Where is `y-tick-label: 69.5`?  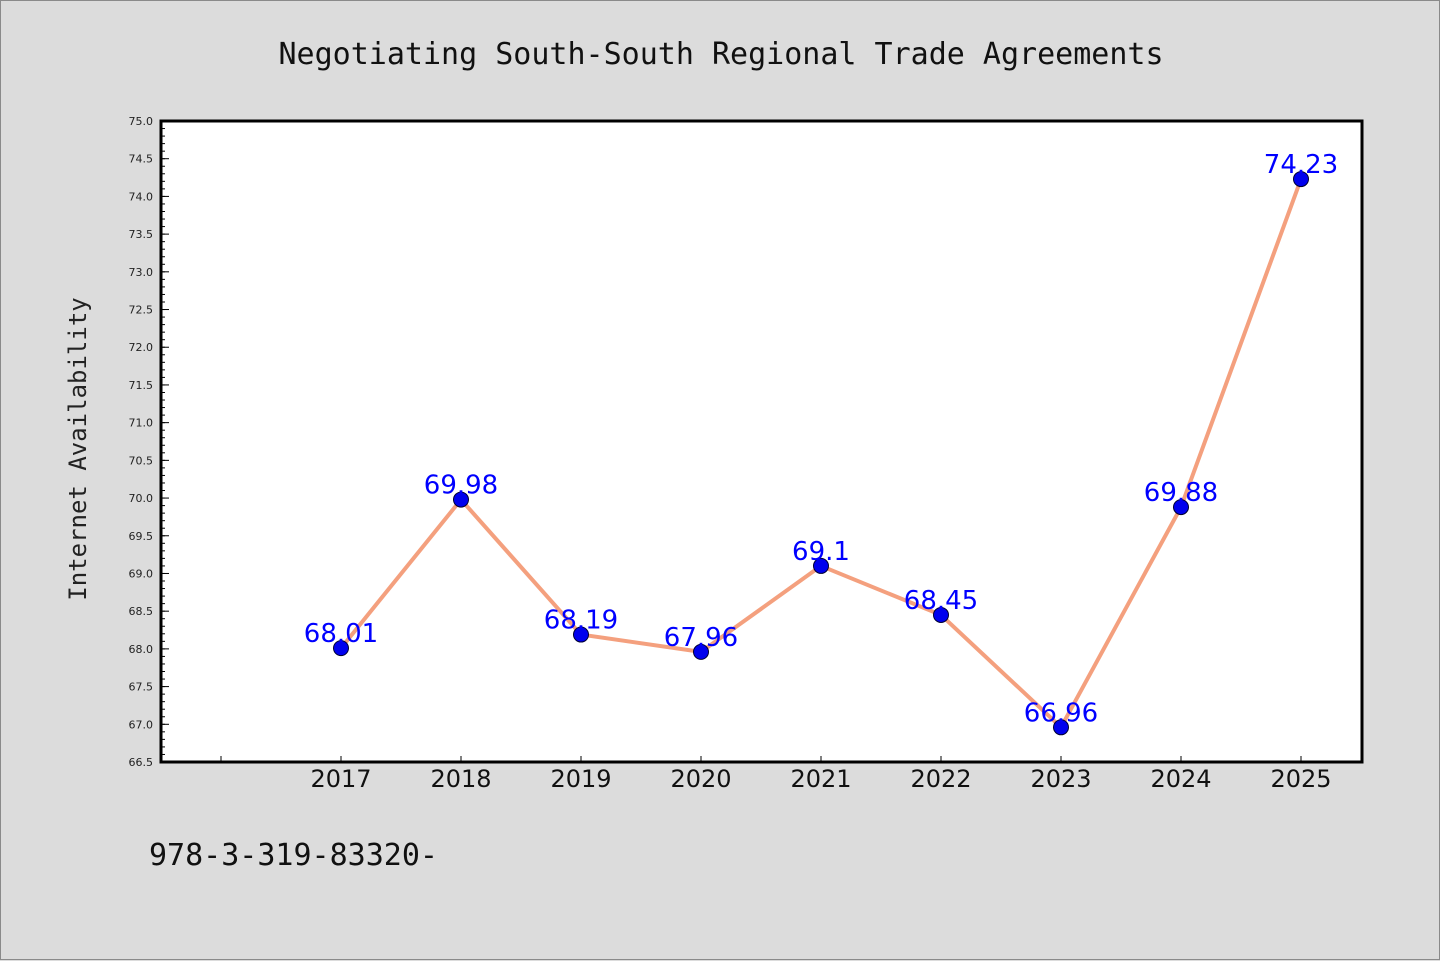 y-tick-label: 69.5 is located at coordinates (141, 536).